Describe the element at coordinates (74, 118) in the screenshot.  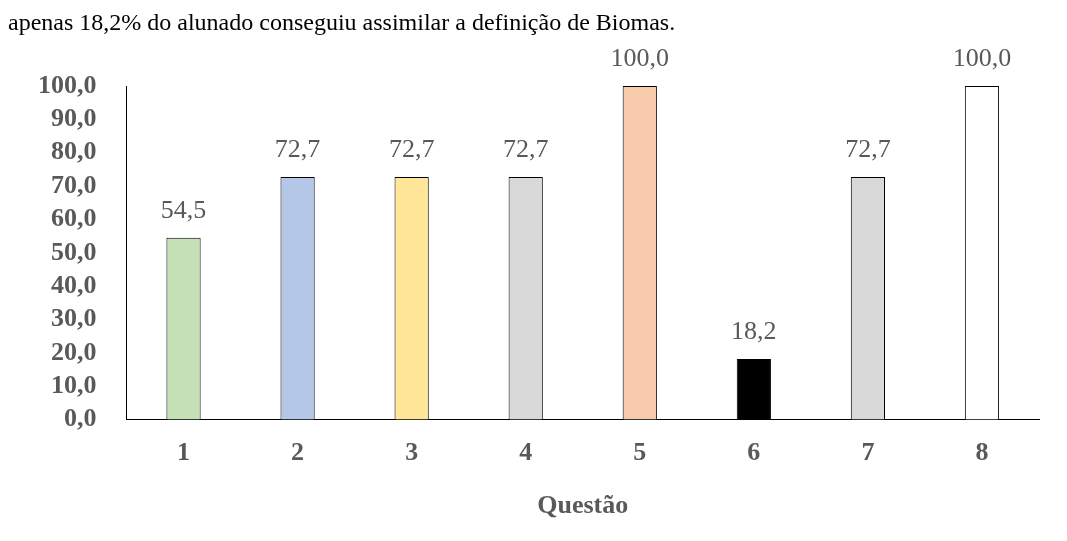
I see `y-tick-label: 90,0` at that location.